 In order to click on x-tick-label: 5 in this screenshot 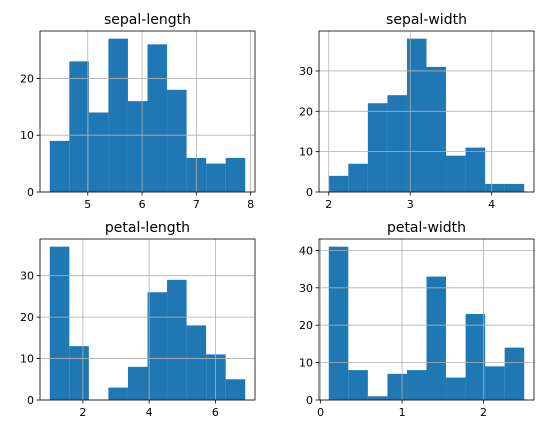, I will do `click(87, 204)`.